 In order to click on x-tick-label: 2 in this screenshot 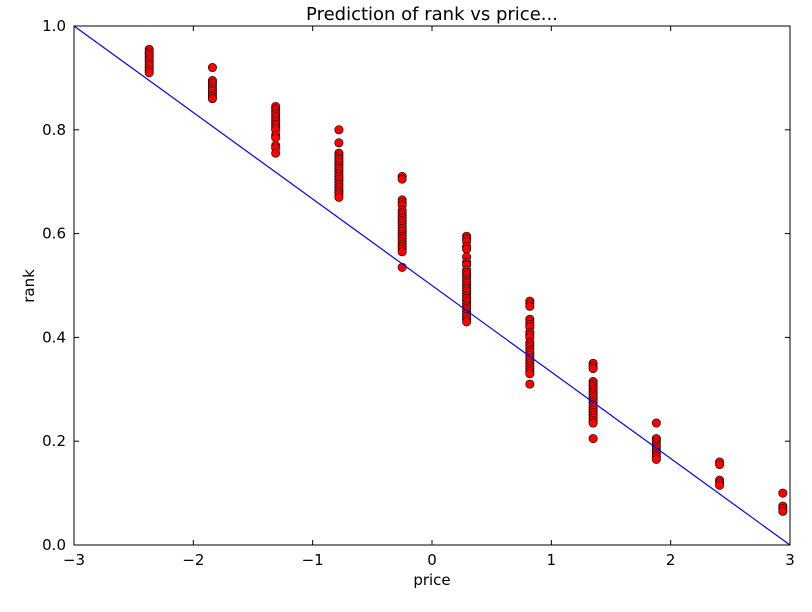, I will do `click(671, 560)`.